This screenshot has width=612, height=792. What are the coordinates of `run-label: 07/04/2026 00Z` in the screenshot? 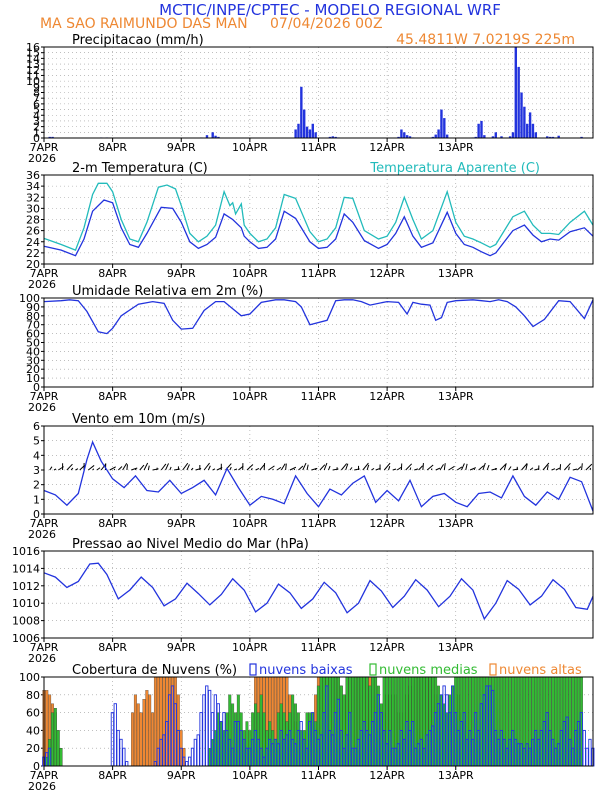 It's located at (326, 24).